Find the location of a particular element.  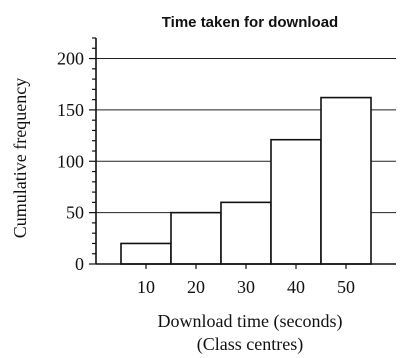

y-axis-label: Cumulative frequency is located at coordinates (20, 158).